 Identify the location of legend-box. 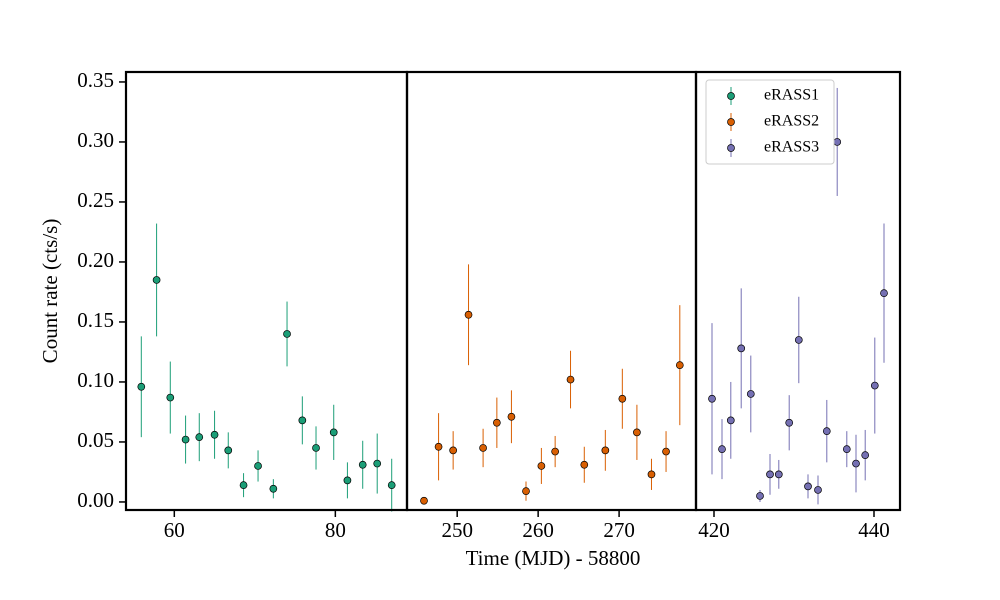
(770, 122).